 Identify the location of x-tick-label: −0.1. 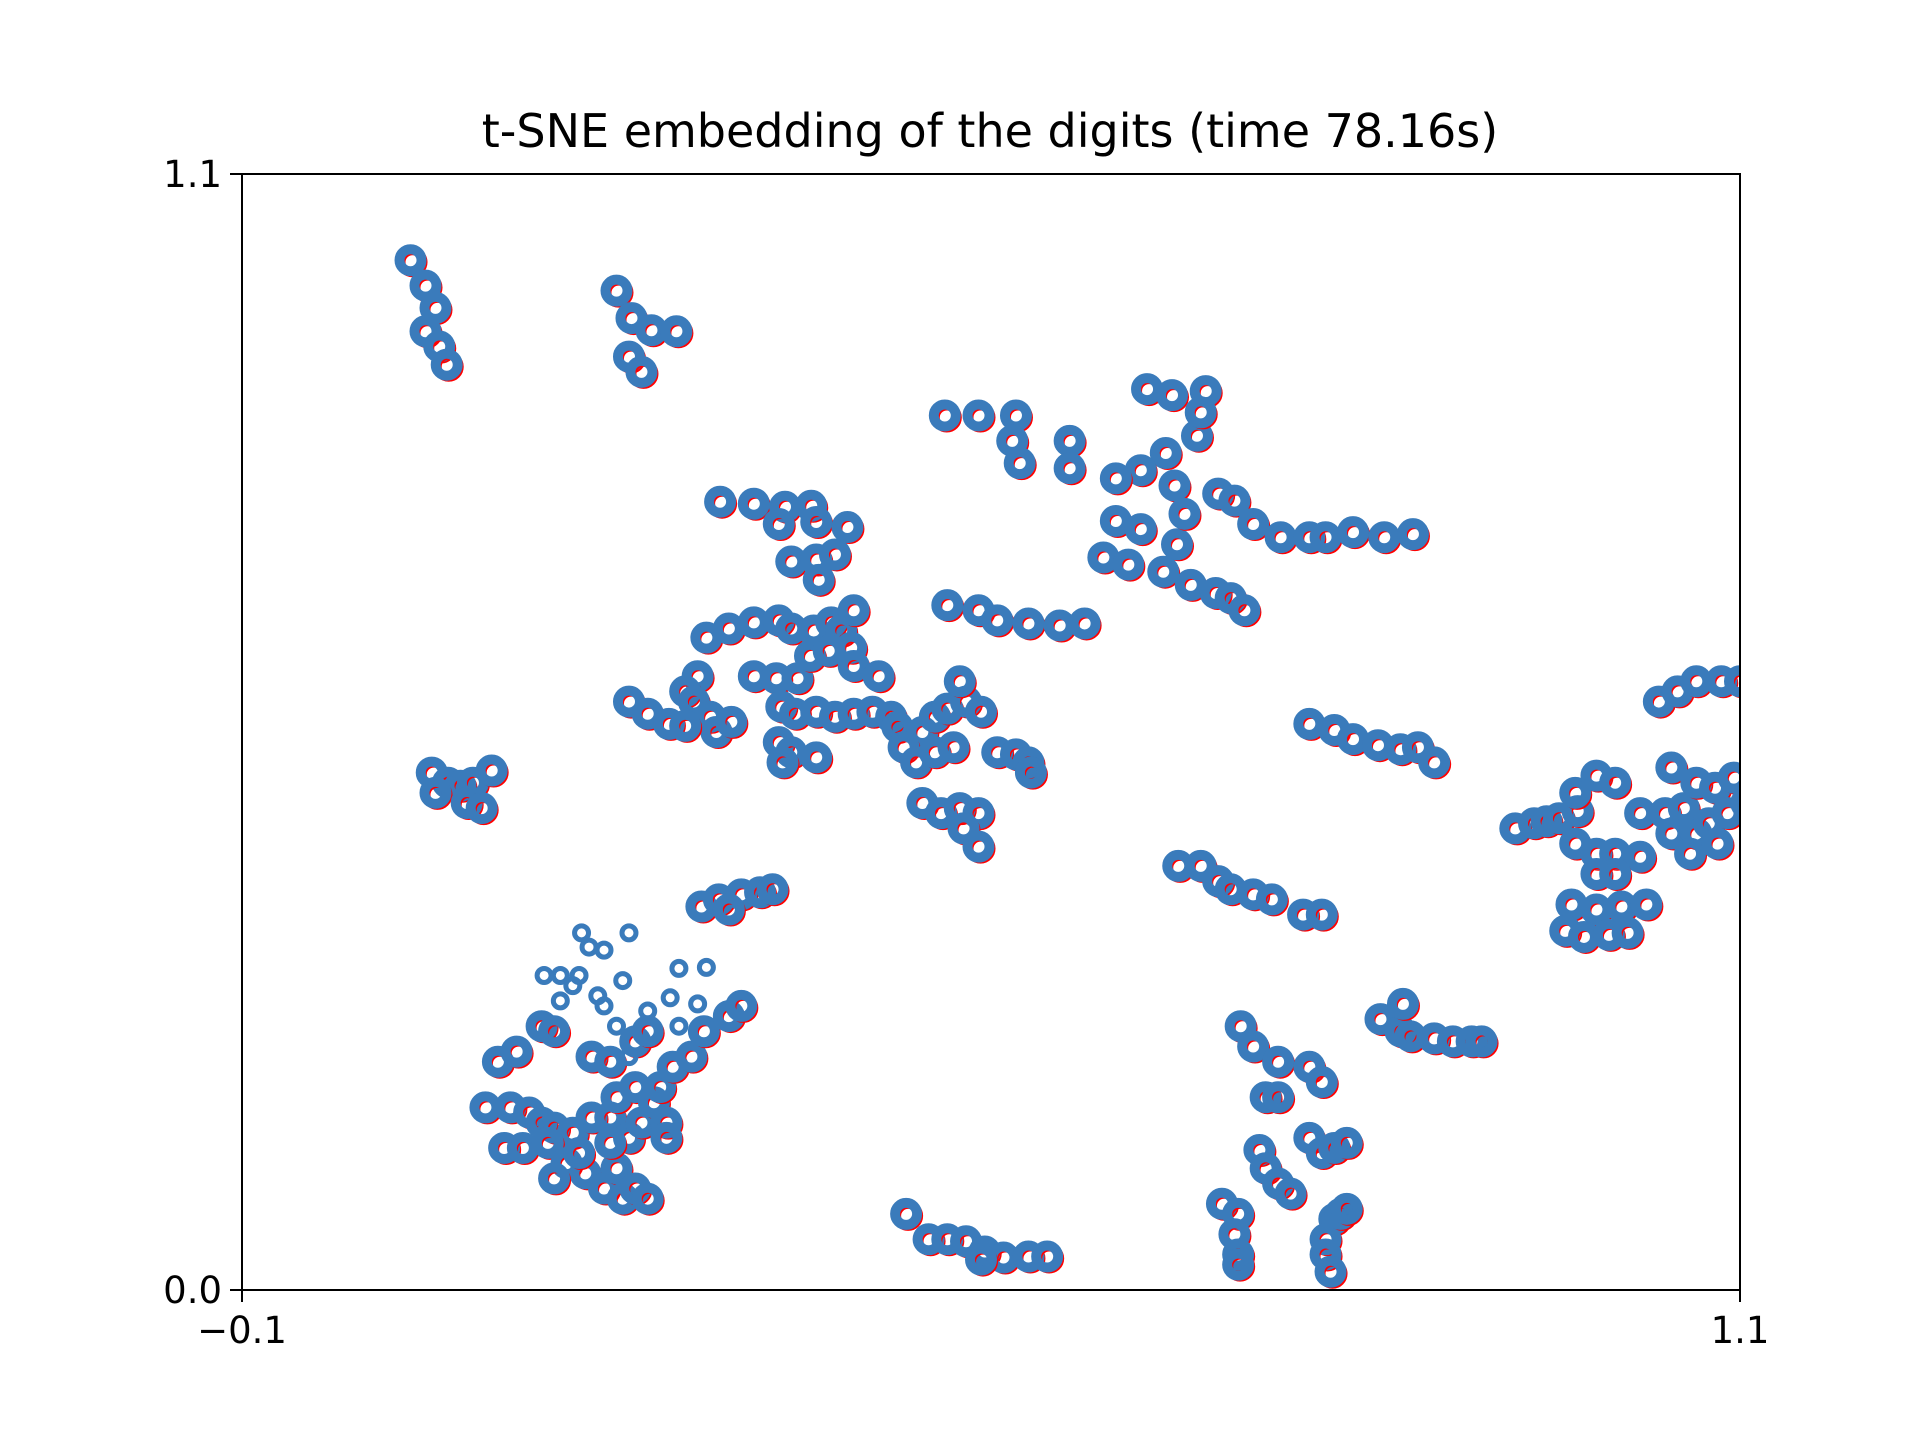
(242, 1330).